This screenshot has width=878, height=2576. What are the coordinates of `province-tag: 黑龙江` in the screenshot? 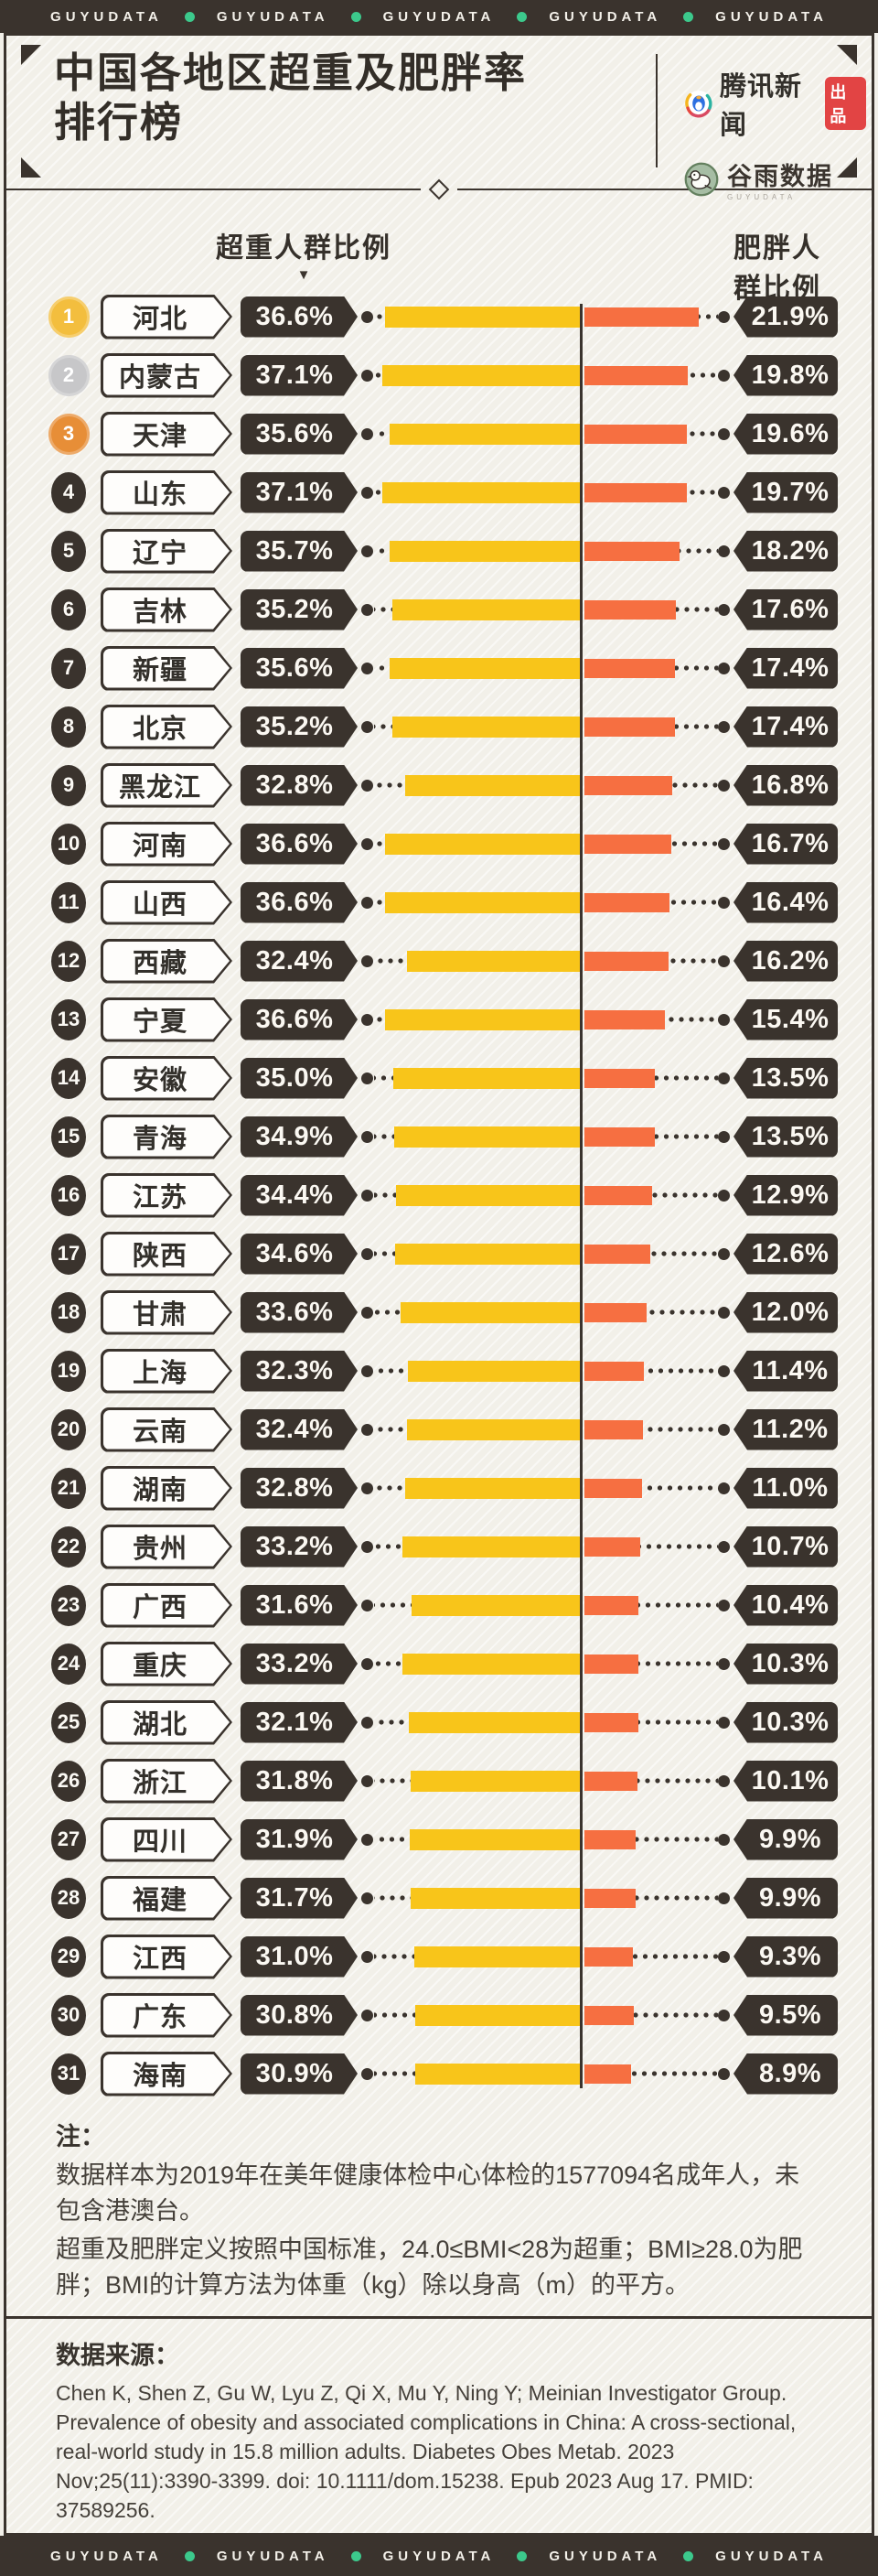 It's located at (166, 785).